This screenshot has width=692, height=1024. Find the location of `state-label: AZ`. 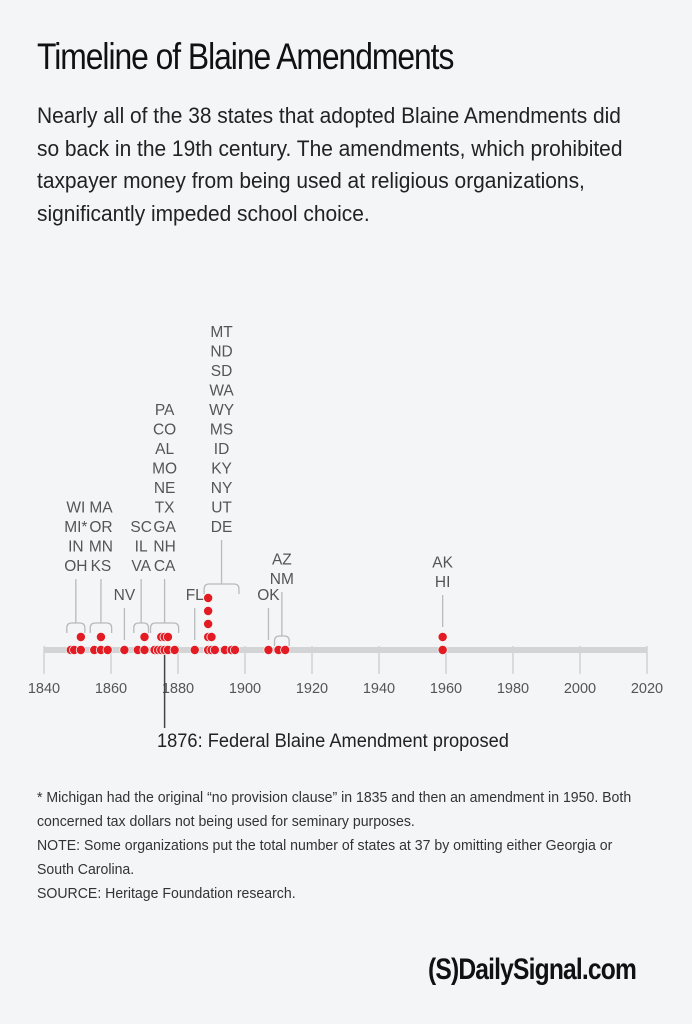

state-label: AZ is located at coordinates (282, 560).